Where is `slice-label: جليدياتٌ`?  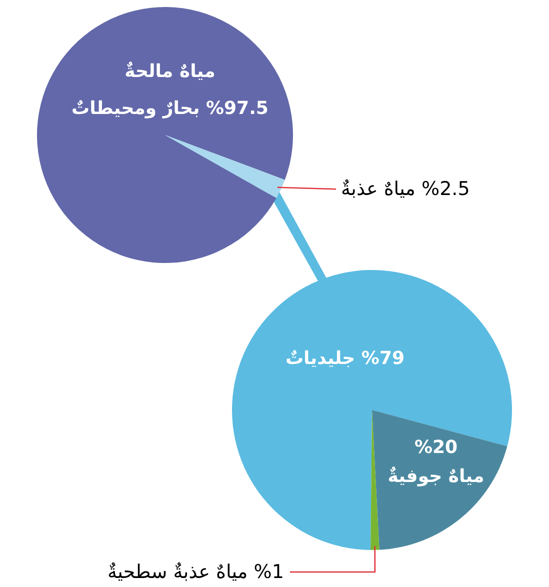
slice-label: جليدياتٌ is located at coordinates (320, 358).